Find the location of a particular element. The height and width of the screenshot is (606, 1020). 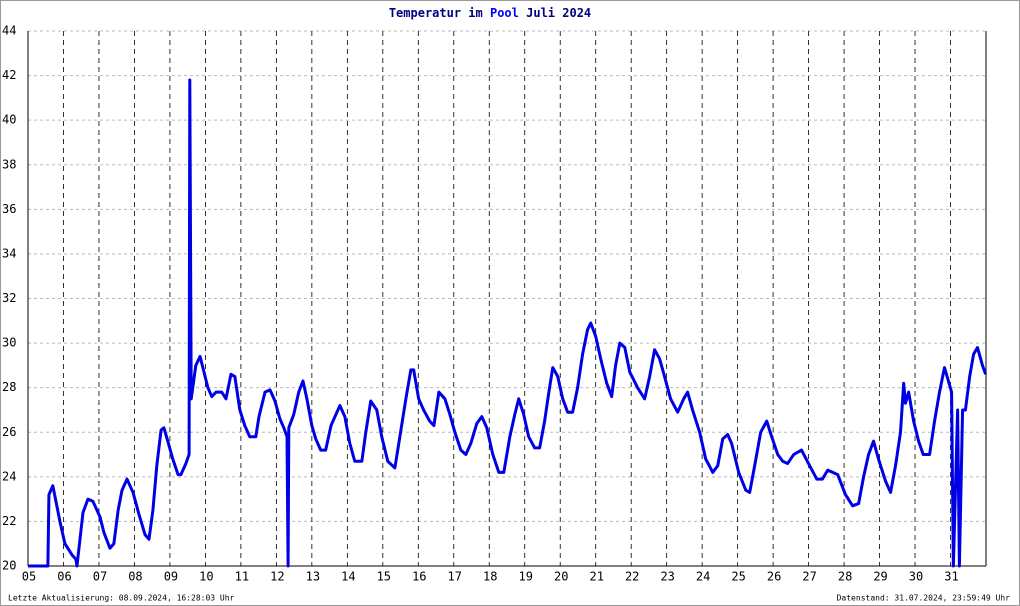

x-tick-label: 09 is located at coordinates (171, 577).